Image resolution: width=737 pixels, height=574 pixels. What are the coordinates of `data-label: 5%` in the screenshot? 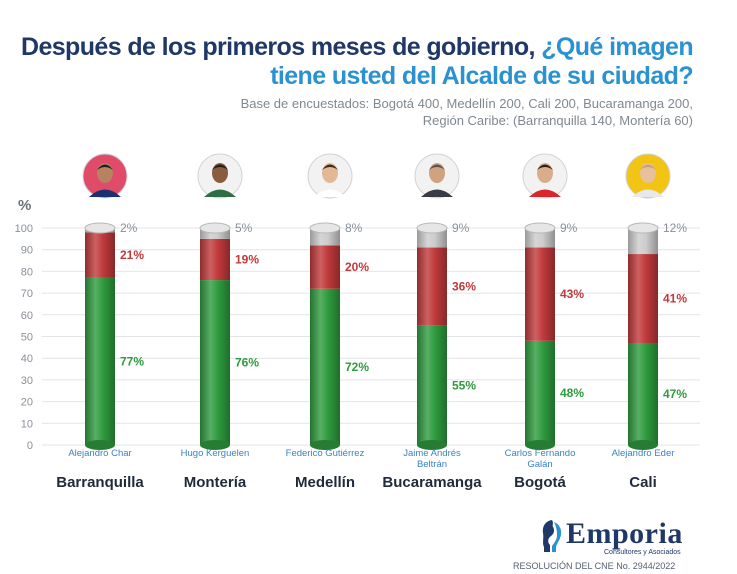 It's located at (244, 228).